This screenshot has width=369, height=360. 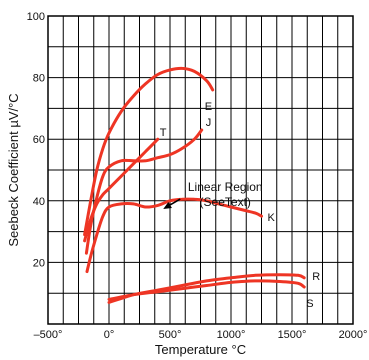 I want to click on x-tick-label: 1500°, so click(x=292, y=335).